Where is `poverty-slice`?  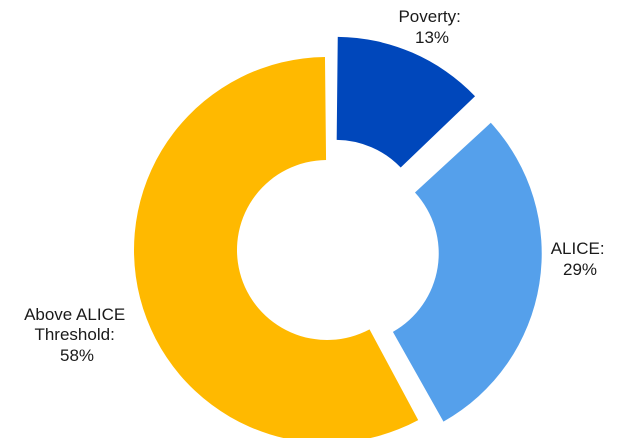 poverty-slice is located at coordinates (406, 102).